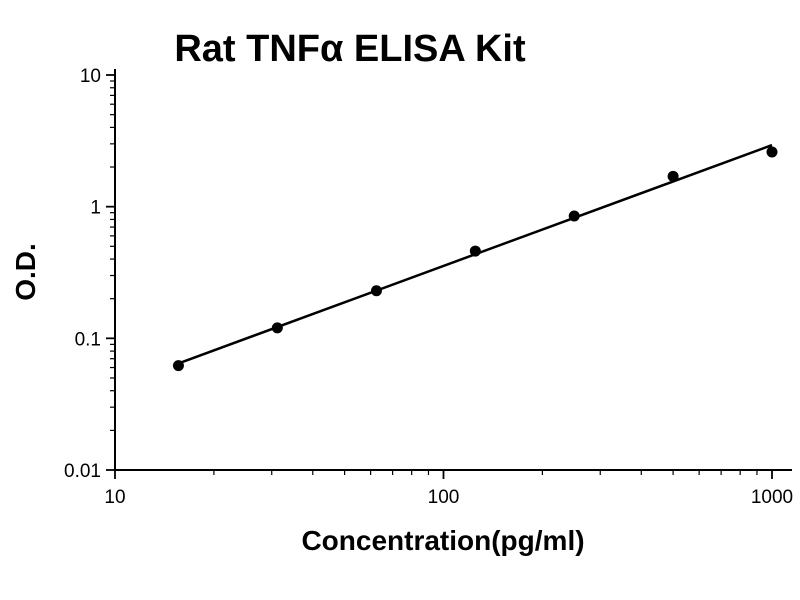  I want to click on x-tick-label: 10, so click(114, 497).